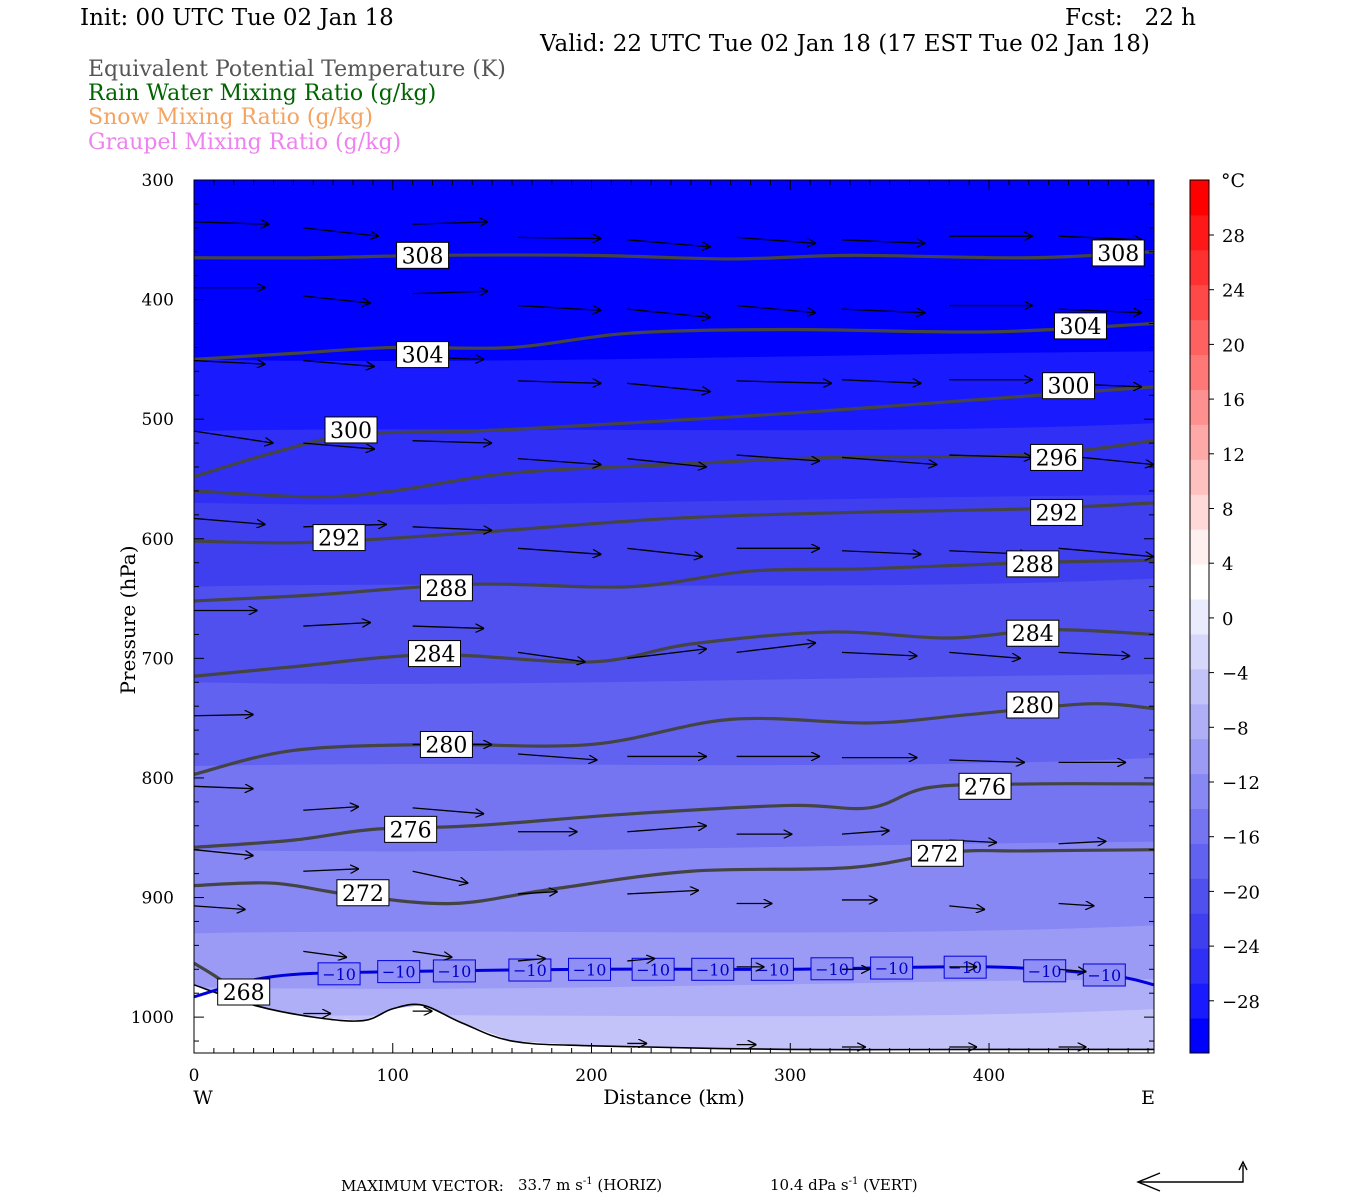 The width and height of the screenshot is (1350, 1200). Describe the element at coordinates (1227, 510) in the screenshot. I see `colorbar-label: 8` at that location.